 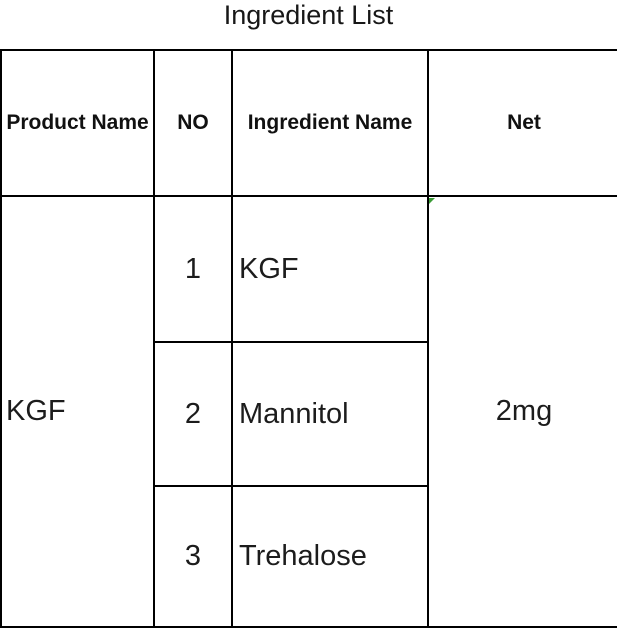 What do you see at coordinates (78, 124) in the screenshot?
I see `header-product-name: Product Name` at bounding box center [78, 124].